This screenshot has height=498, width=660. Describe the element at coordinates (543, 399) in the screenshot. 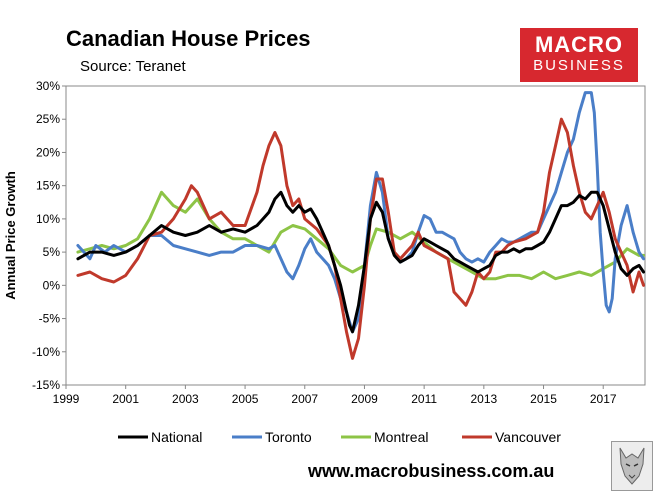

I see `x-tick-label: 2015` at that location.